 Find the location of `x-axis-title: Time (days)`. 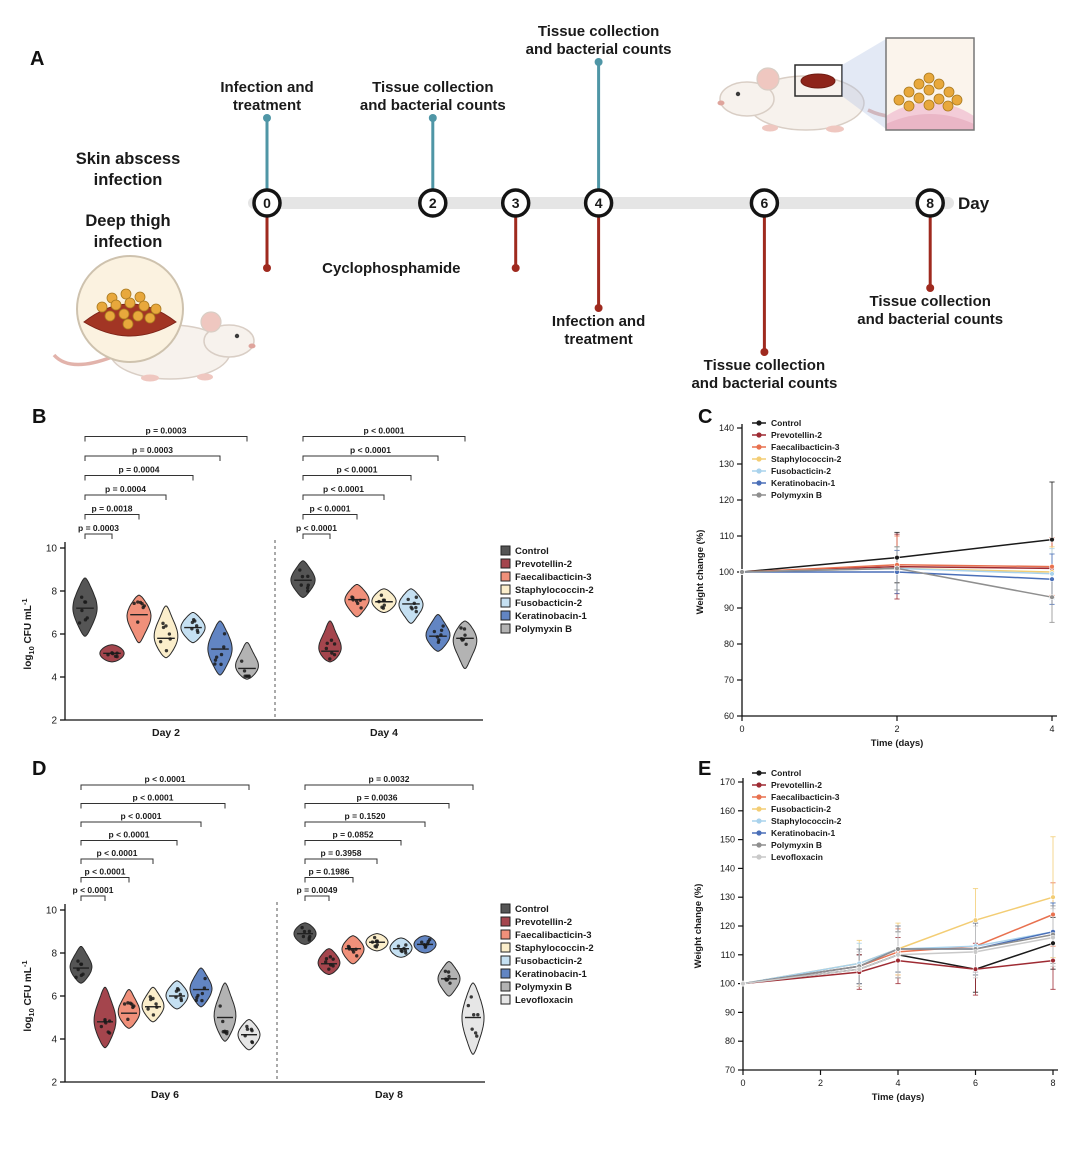

x-axis-title: Time (days) is located at coordinates (897, 743).